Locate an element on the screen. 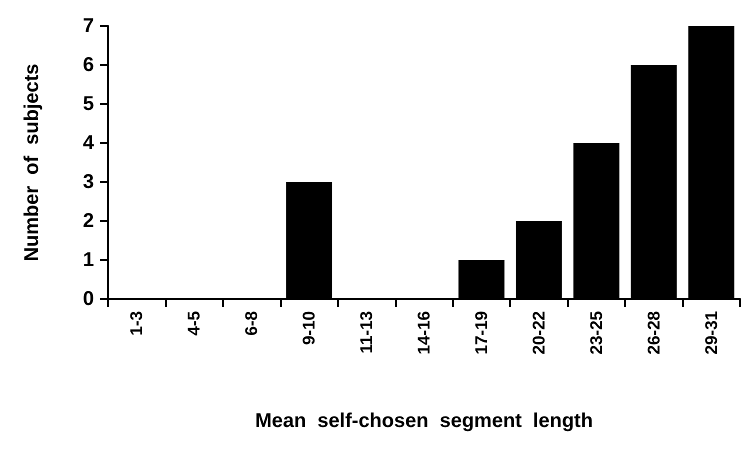 The width and height of the screenshot is (752, 451). x-tick-label: 6-8 is located at coordinates (252, 323).